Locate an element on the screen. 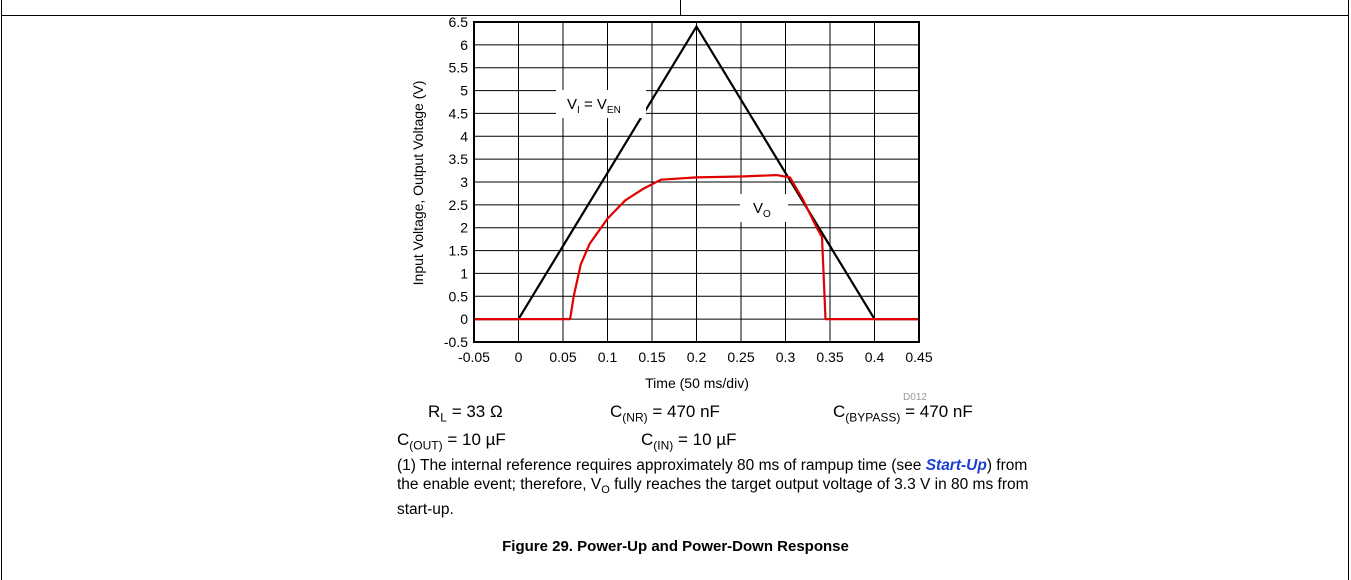 This screenshot has height=580, width=1351. x-tick-label: 0.35 is located at coordinates (829, 357).